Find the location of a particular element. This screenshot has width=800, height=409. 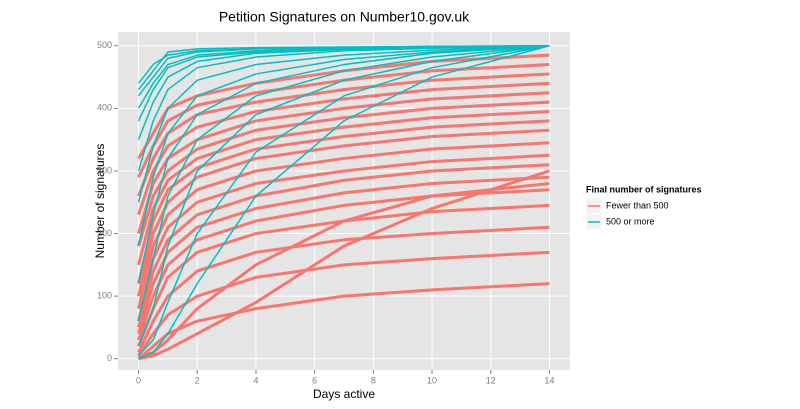

legend-title: Final number of signatures is located at coordinates (644, 189).